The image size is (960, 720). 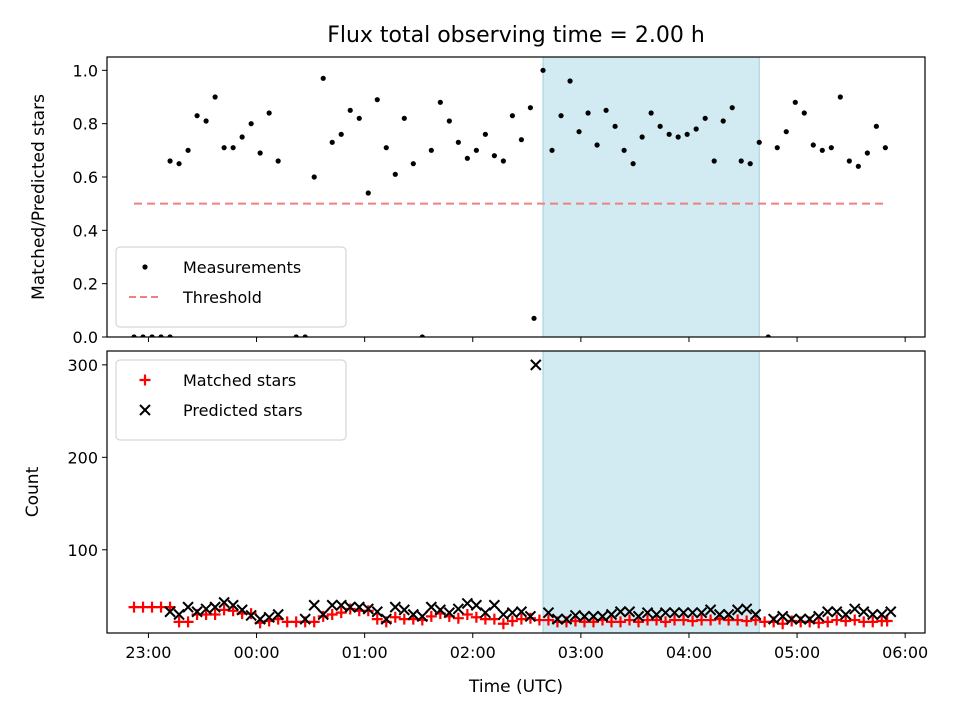 I want to click on x-tick-label: 01:00, so click(x=365, y=652).